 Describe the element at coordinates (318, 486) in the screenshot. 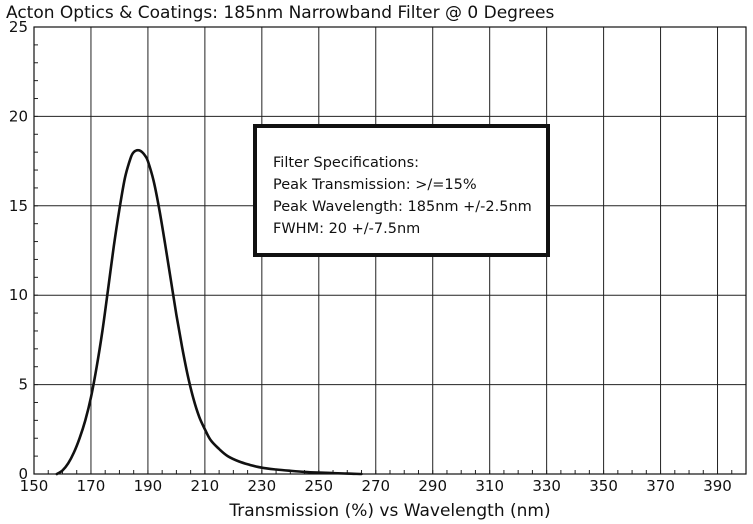

I see `x-tick-label: 250` at that location.